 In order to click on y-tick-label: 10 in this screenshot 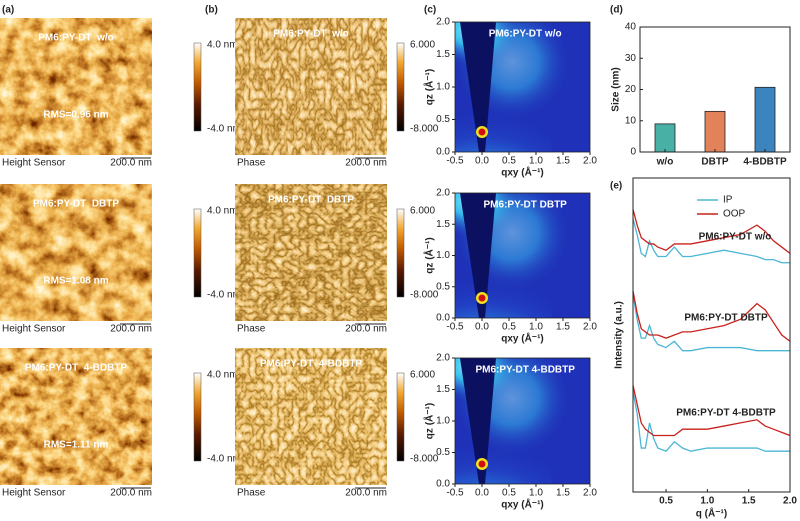, I will do `click(631, 120)`.